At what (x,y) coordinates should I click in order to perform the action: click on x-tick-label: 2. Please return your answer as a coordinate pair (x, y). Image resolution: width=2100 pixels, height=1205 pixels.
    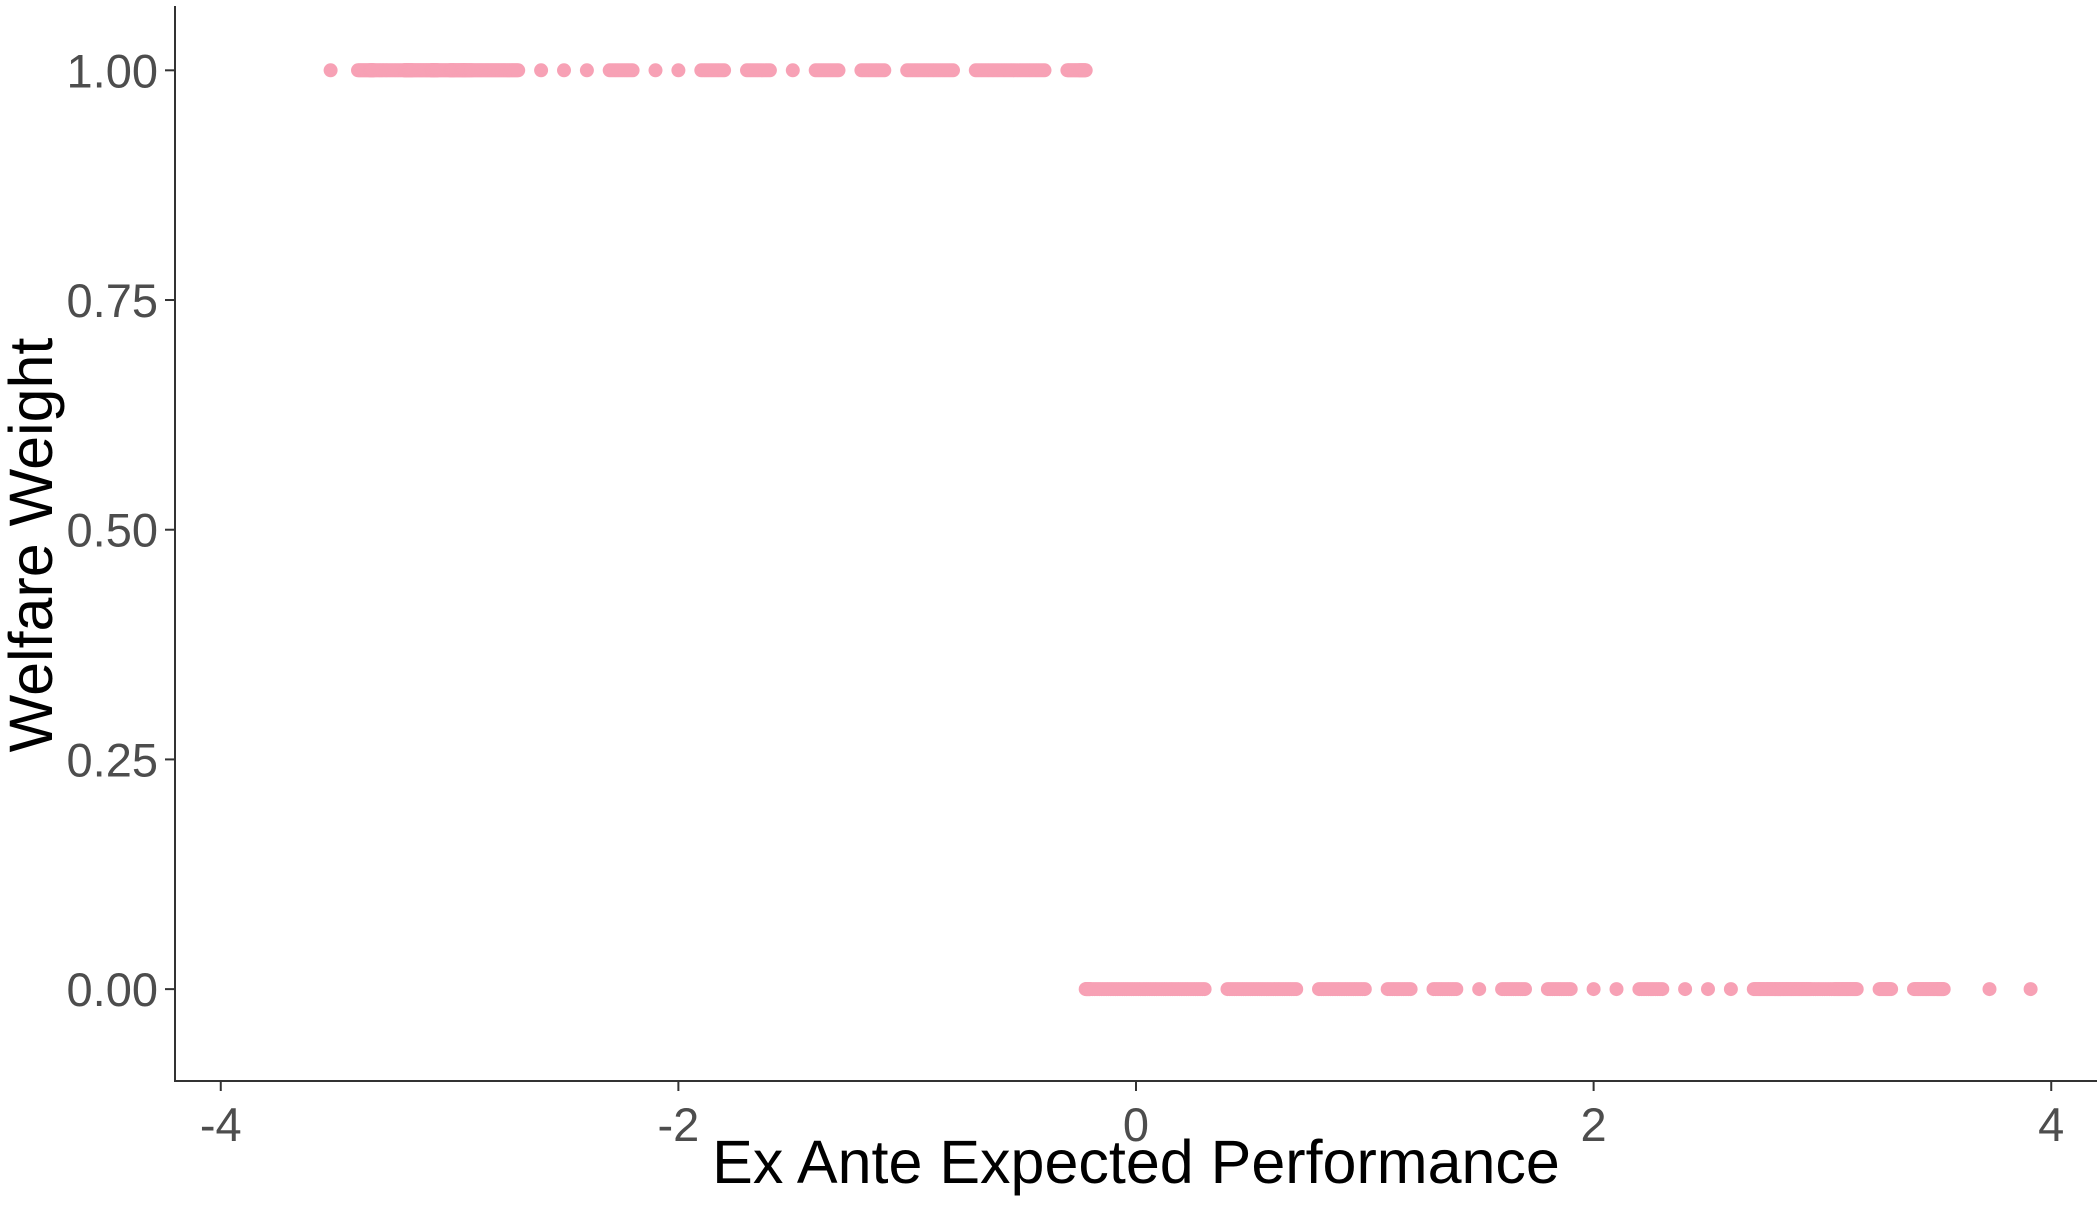
    Looking at the image, I should click on (1594, 1124).